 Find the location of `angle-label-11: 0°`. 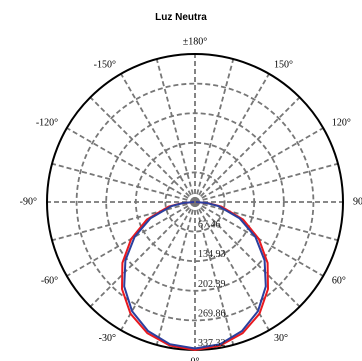

angle-label-11: 0° is located at coordinates (195, 358).